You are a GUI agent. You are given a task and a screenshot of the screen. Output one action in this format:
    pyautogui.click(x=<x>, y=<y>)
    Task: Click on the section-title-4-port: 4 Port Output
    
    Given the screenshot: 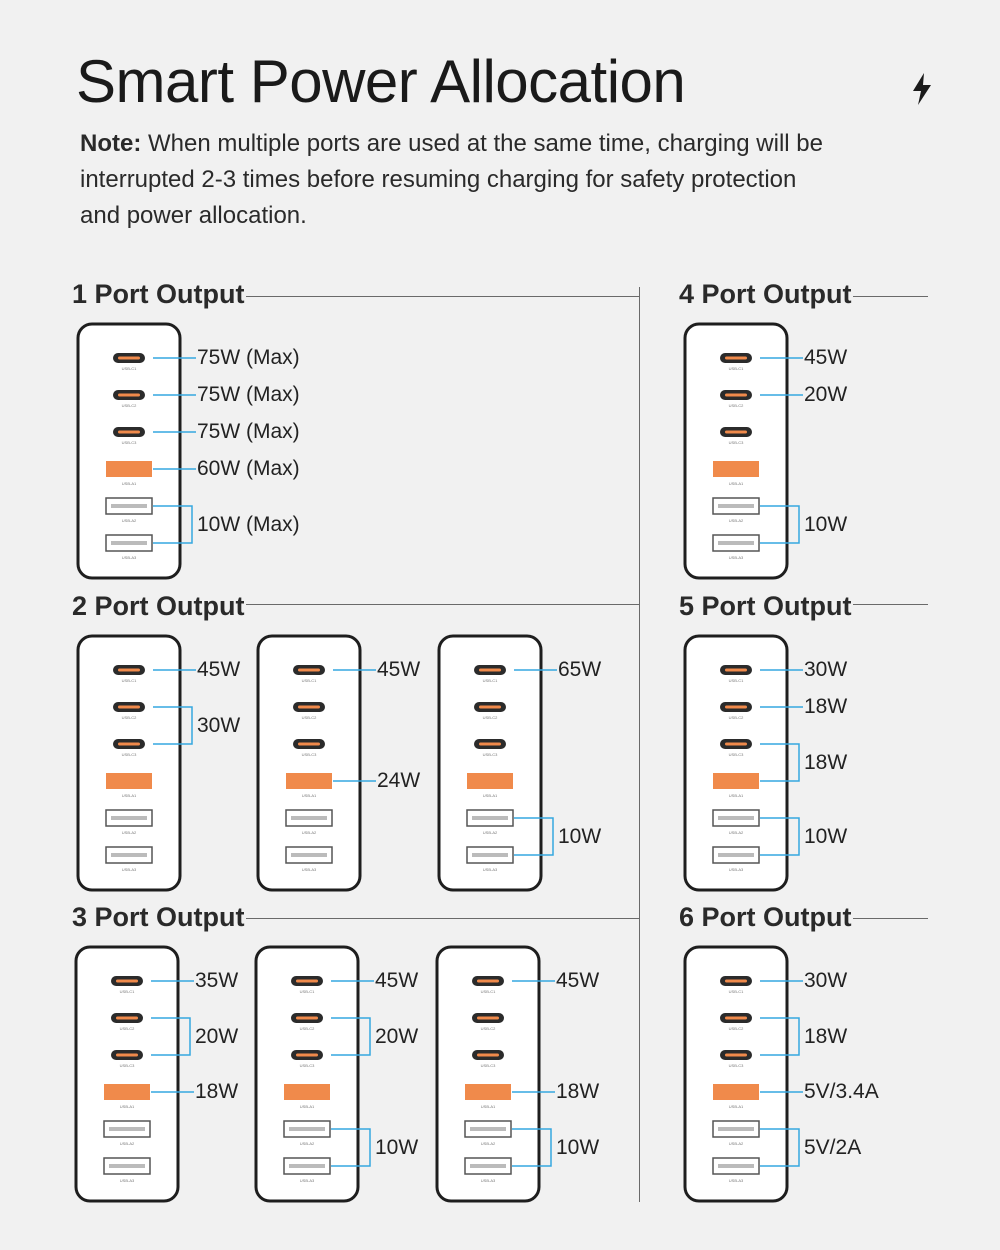 What is the action you would take?
    pyautogui.click(x=766, y=294)
    